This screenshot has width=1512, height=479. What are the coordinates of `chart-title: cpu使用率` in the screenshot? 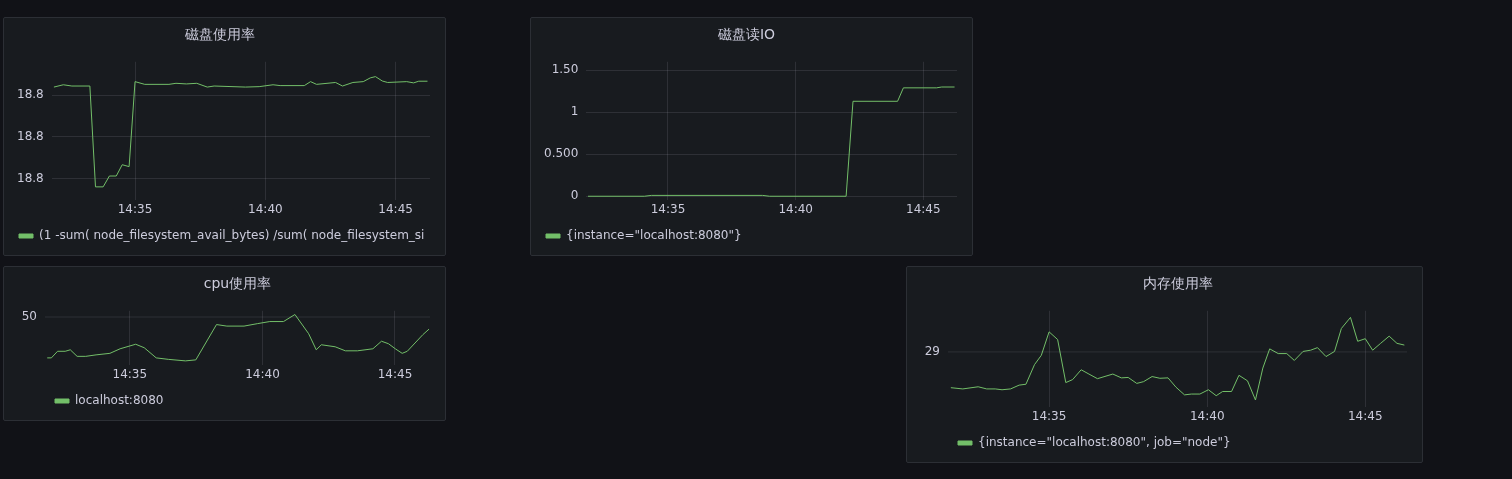 It's located at (237, 283).